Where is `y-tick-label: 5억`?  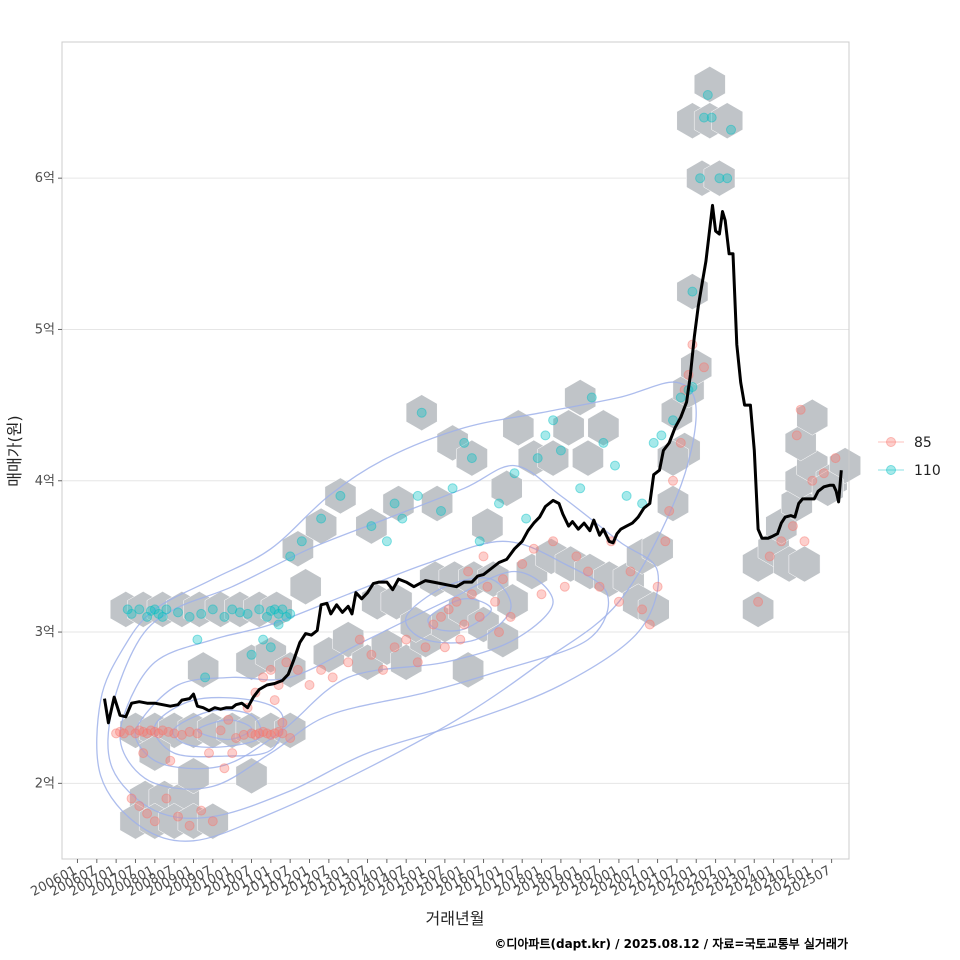
y-tick-label: 5억 is located at coordinates (45, 329).